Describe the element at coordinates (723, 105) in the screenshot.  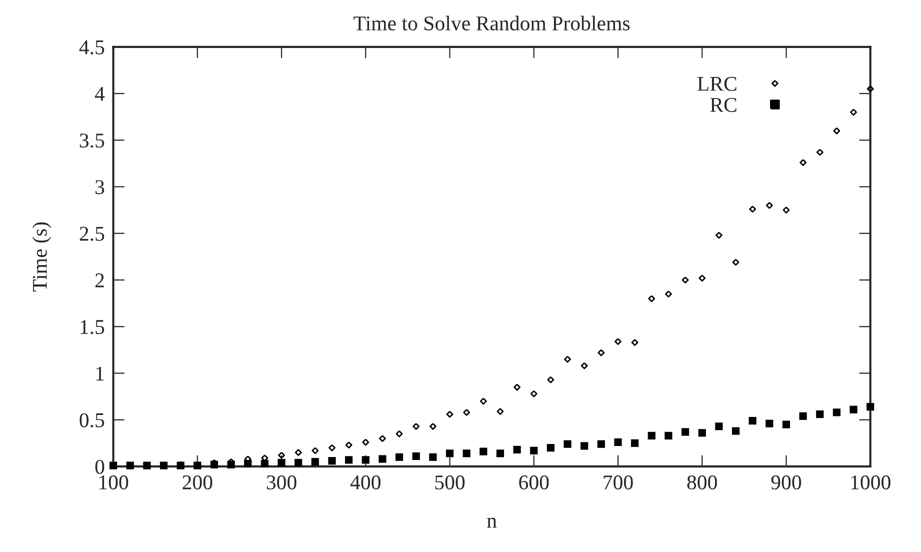
I see `legend-label: RC` at that location.